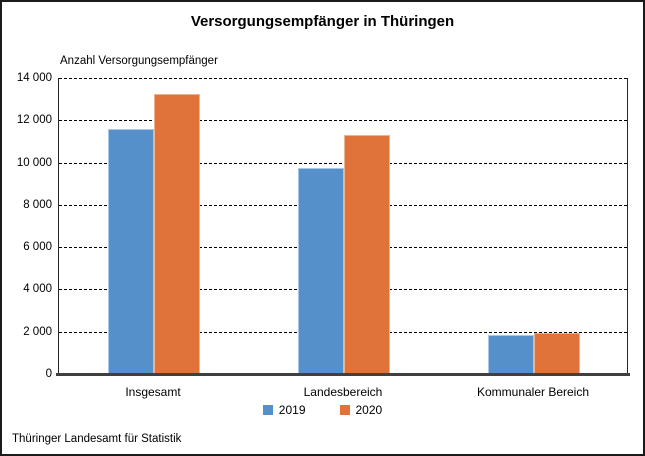  I want to click on legend-item-2020: 2020, so click(361, 410).